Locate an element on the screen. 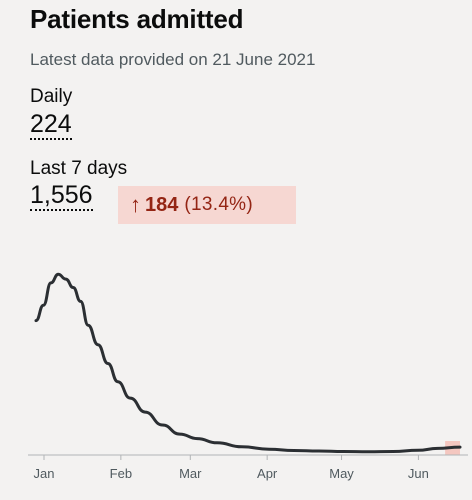 The image size is (472, 500). change-badge: ↑ 184 (13.4%) is located at coordinates (207, 205).